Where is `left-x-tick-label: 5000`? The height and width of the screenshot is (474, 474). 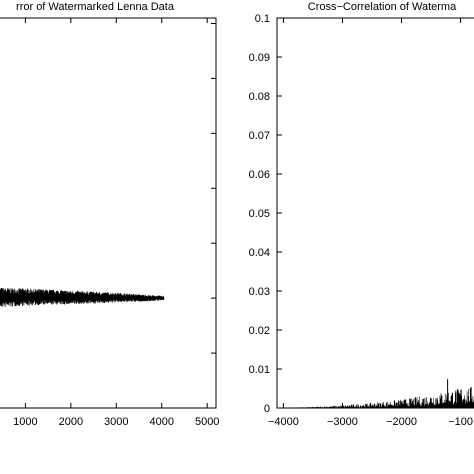 left-x-tick-label: 5000 is located at coordinates (207, 422).